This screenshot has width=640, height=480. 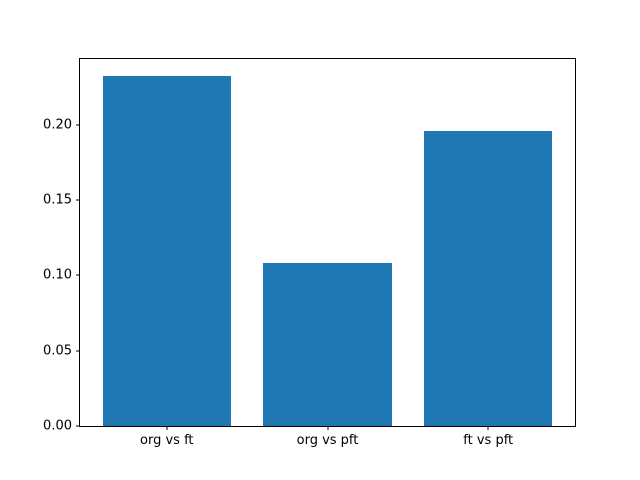 What do you see at coordinates (327, 440) in the screenshot?
I see `x-tick-label: org vs pft` at bounding box center [327, 440].